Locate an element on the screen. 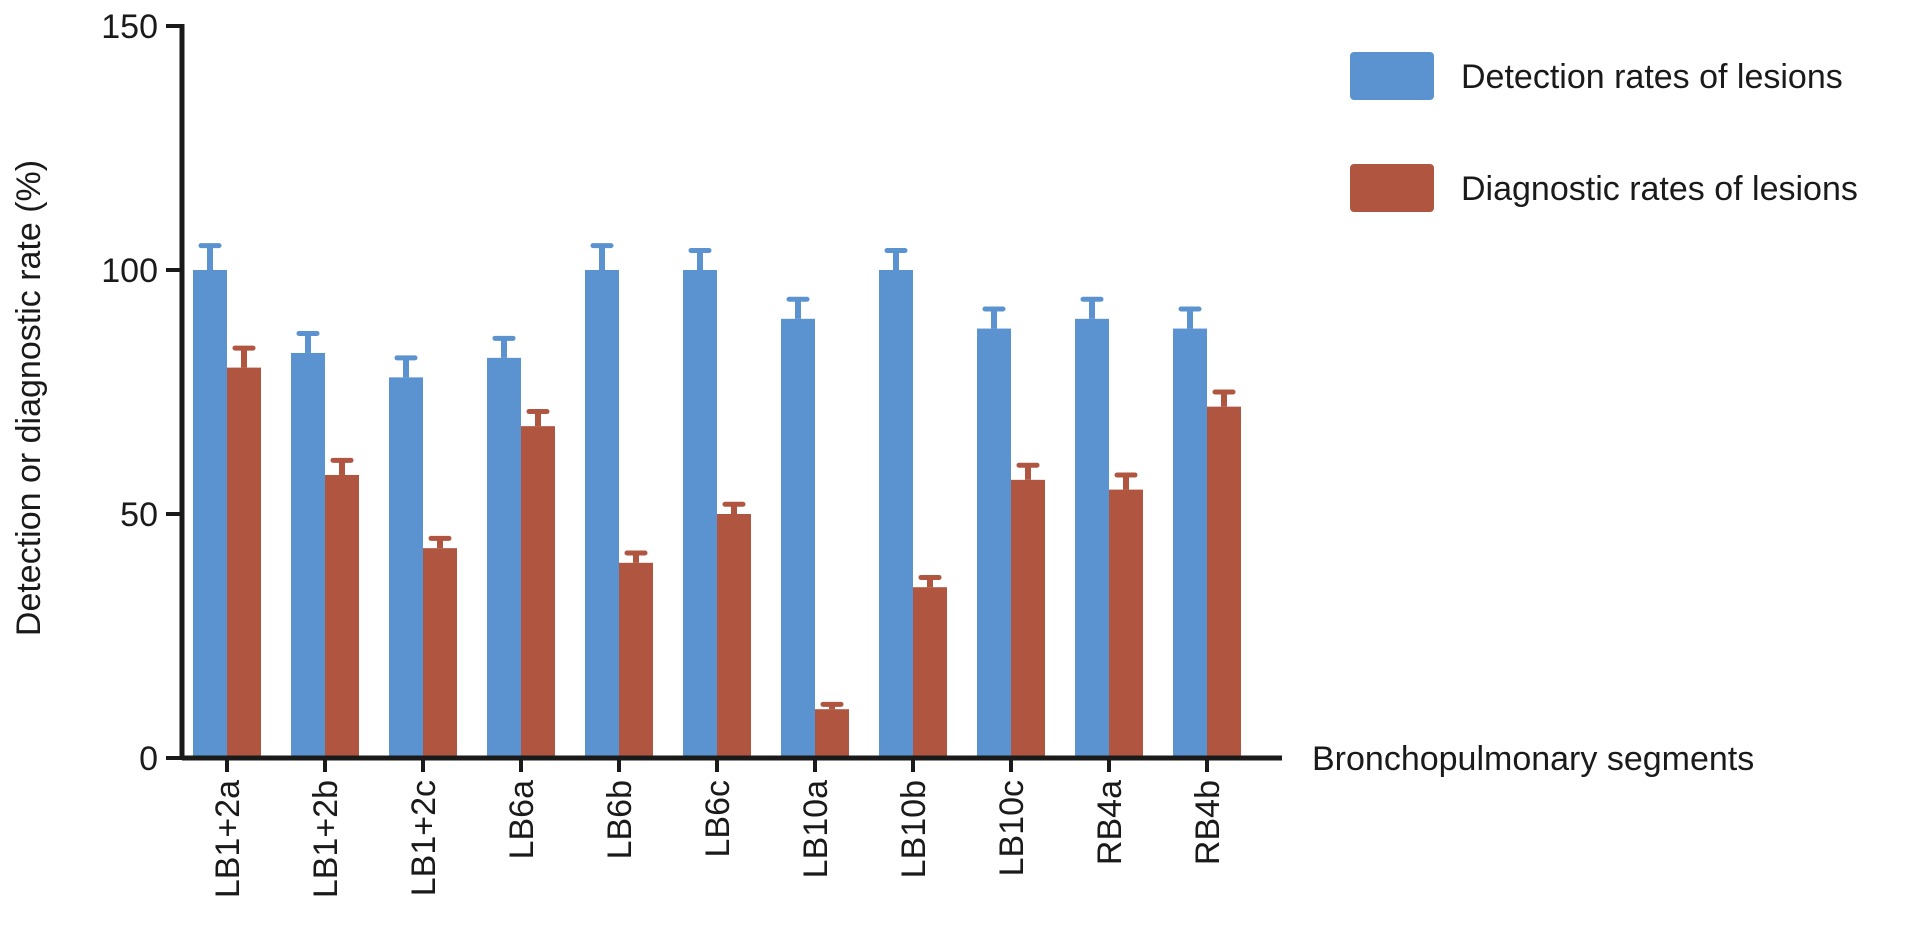  y-tick-label-0: 0 is located at coordinates (148, 759).